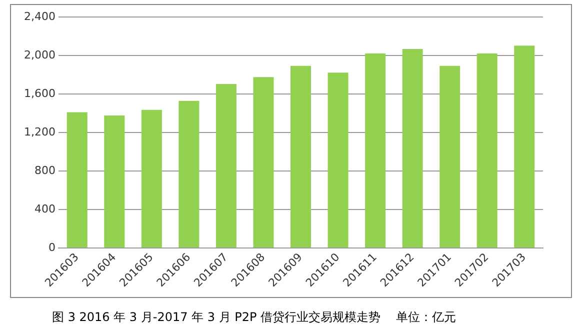 The image size is (588, 335). Describe the element at coordinates (45, 170) in the screenshot. I see `y-tick-label: 800` at that location.